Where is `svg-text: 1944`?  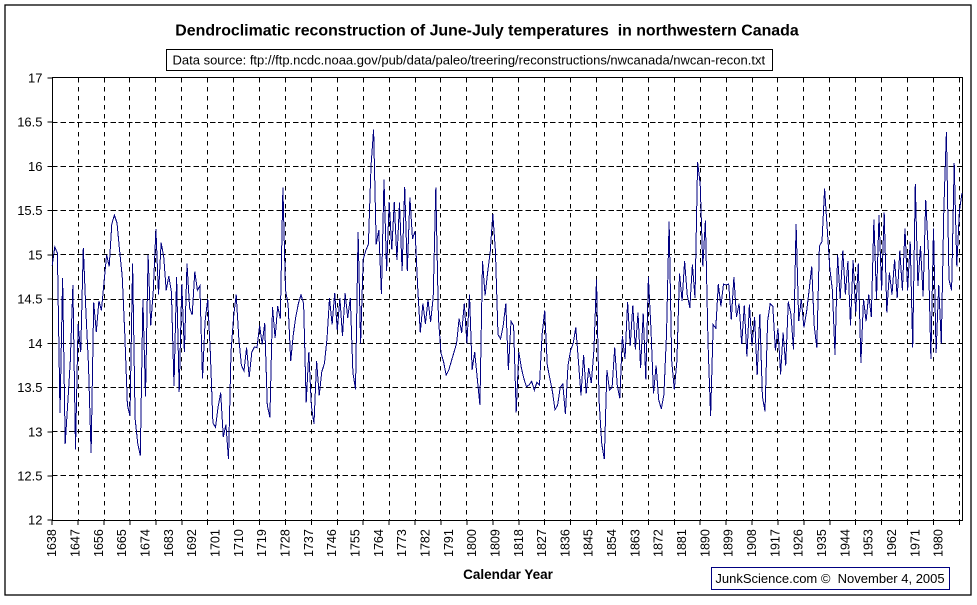
svg-text: 1944 is located at coordinates (845, 543).